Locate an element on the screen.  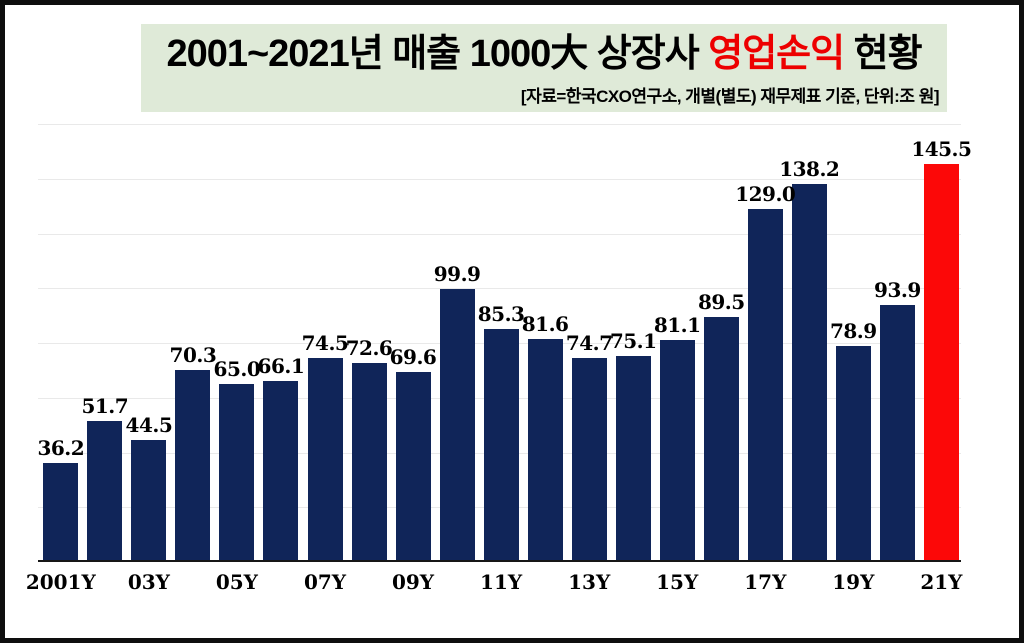
bar-2009 is located at coordinates (413, 466).